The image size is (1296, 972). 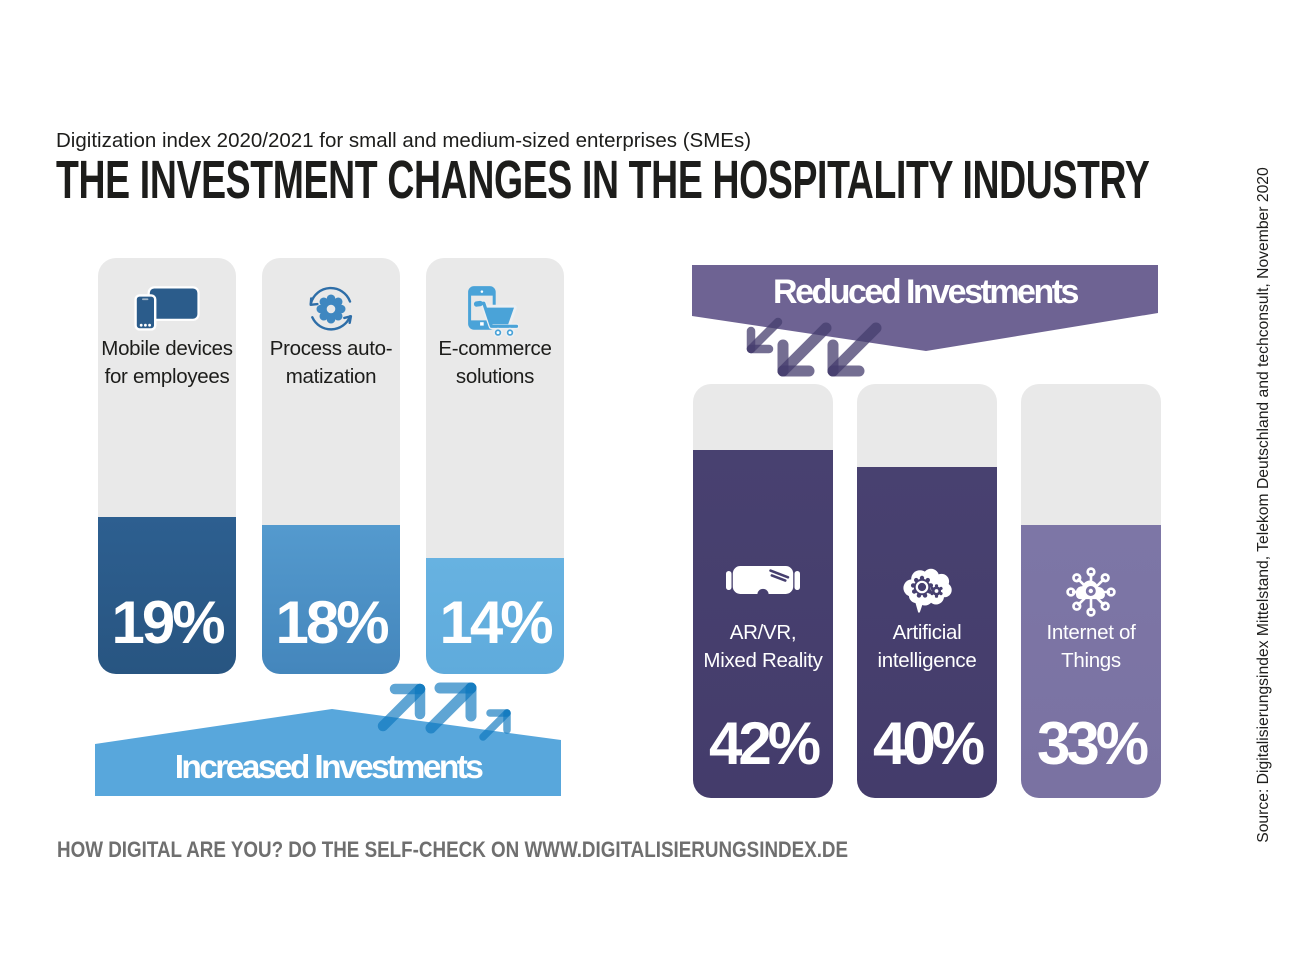 What do you see at coordinates (329, 767) in the screenshot?
I see `increased-banner-label: Increased Investments` at bounding box center [329, 767].